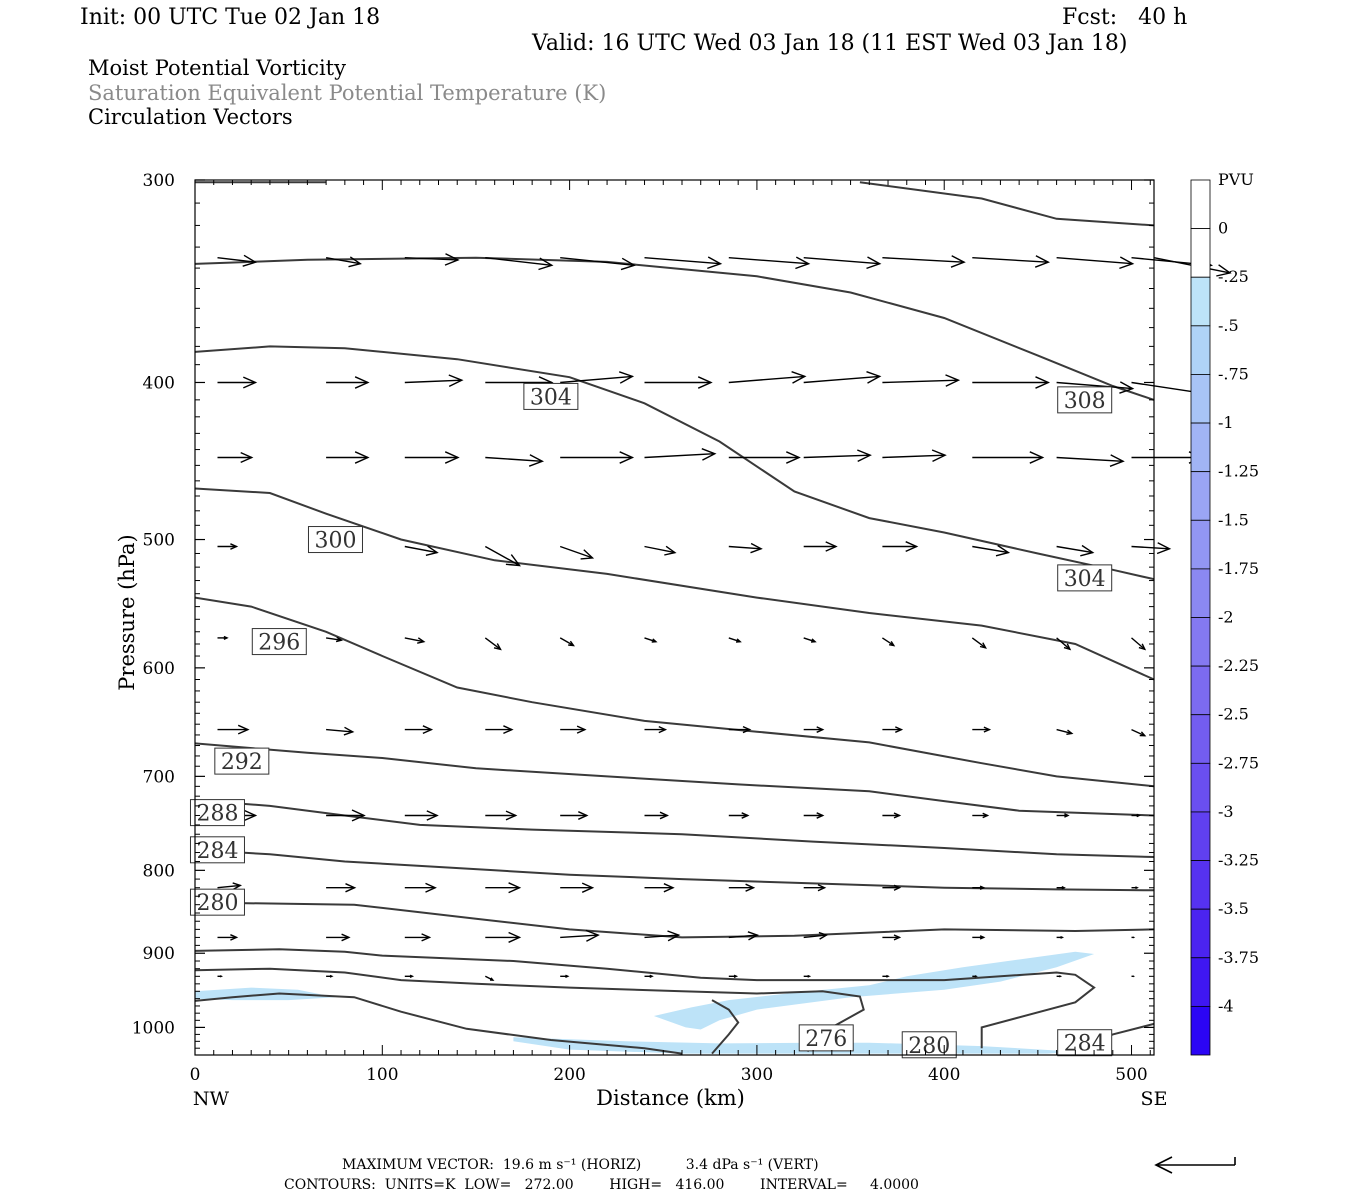 The image size is (1350, 1200). I want to click on y-tick-label: 500, so click(159, 541).